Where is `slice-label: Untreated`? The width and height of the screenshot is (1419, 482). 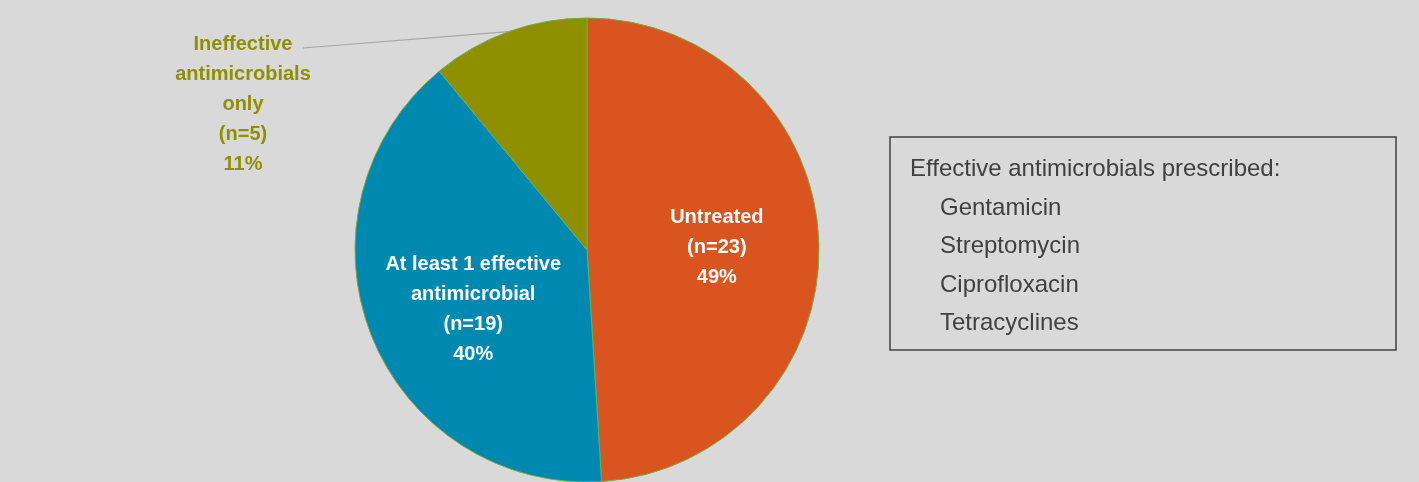 slice-label: Untreated is located at coordinates (717, 215).